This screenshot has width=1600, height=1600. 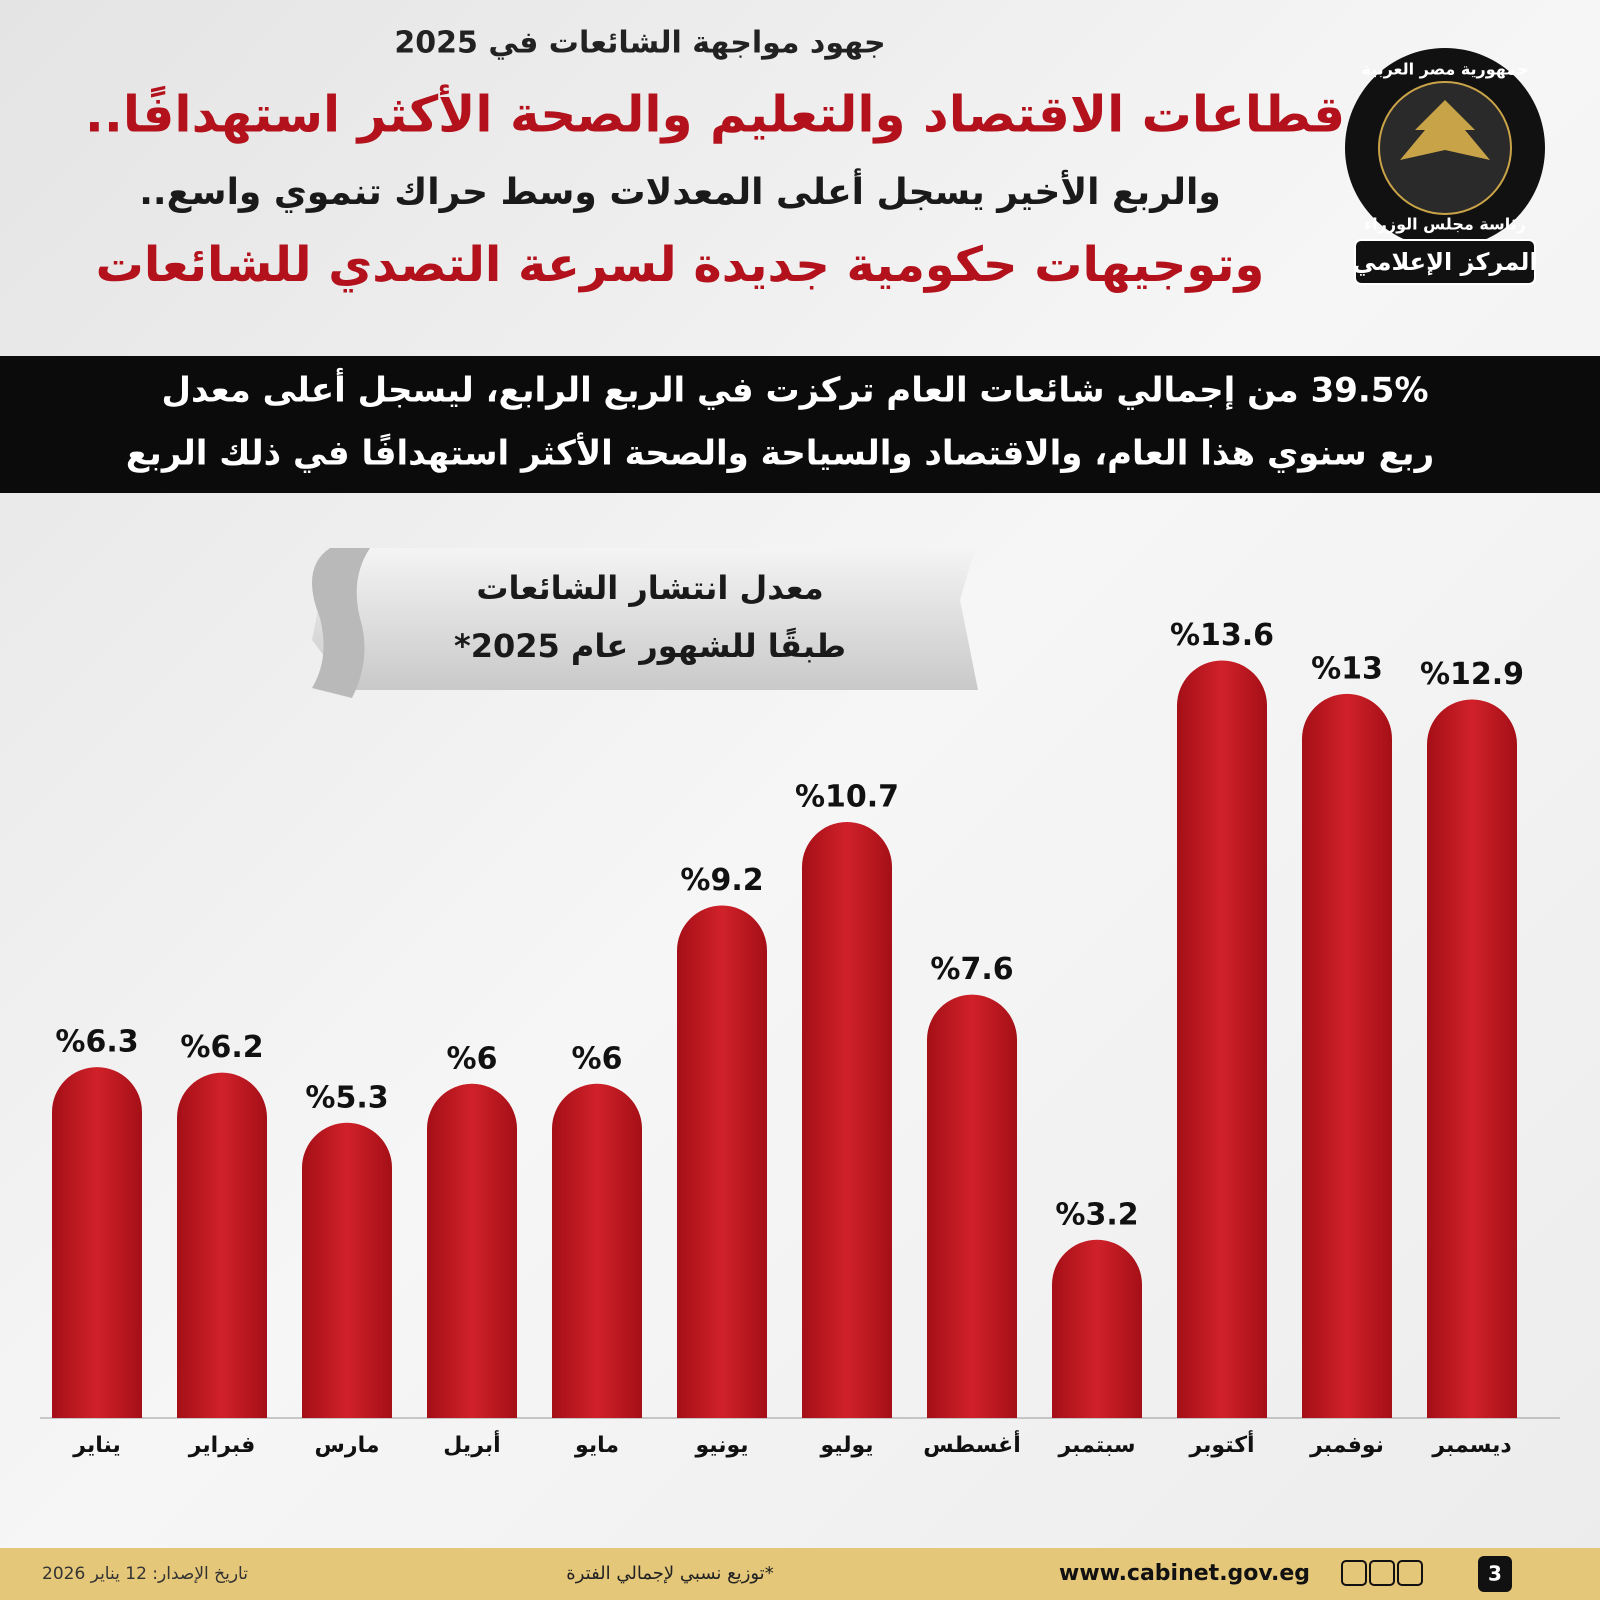 I want to click on social-icons, so click(x=1382, y=1573).